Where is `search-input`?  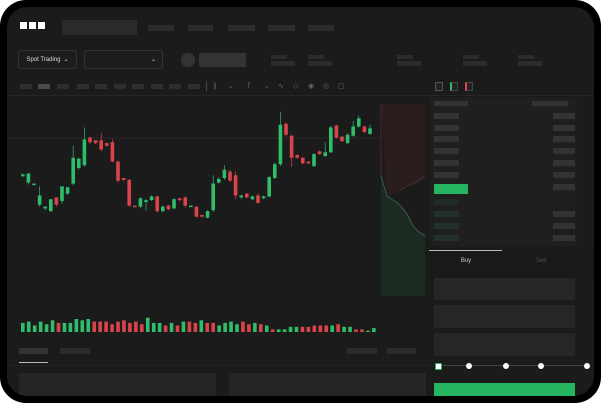
search-input is located at coordinates (99, 27).